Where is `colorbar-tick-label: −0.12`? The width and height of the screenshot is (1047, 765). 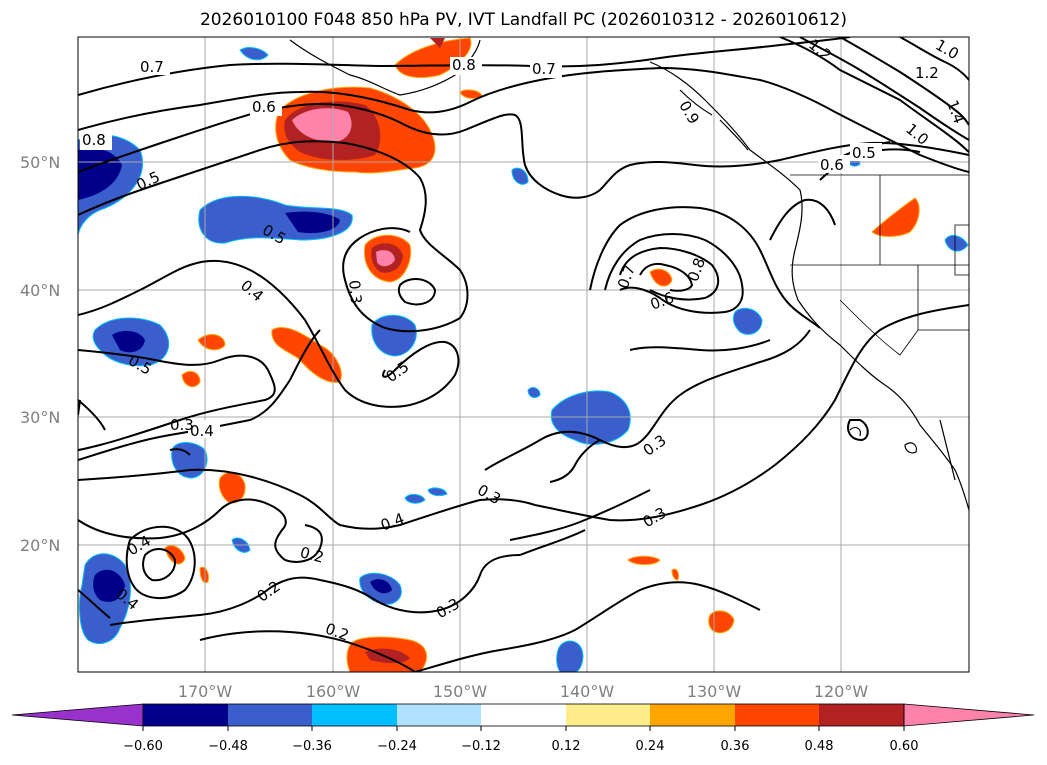
colorbar-tick-label: −0.12 is located at coordinates (481, 746).